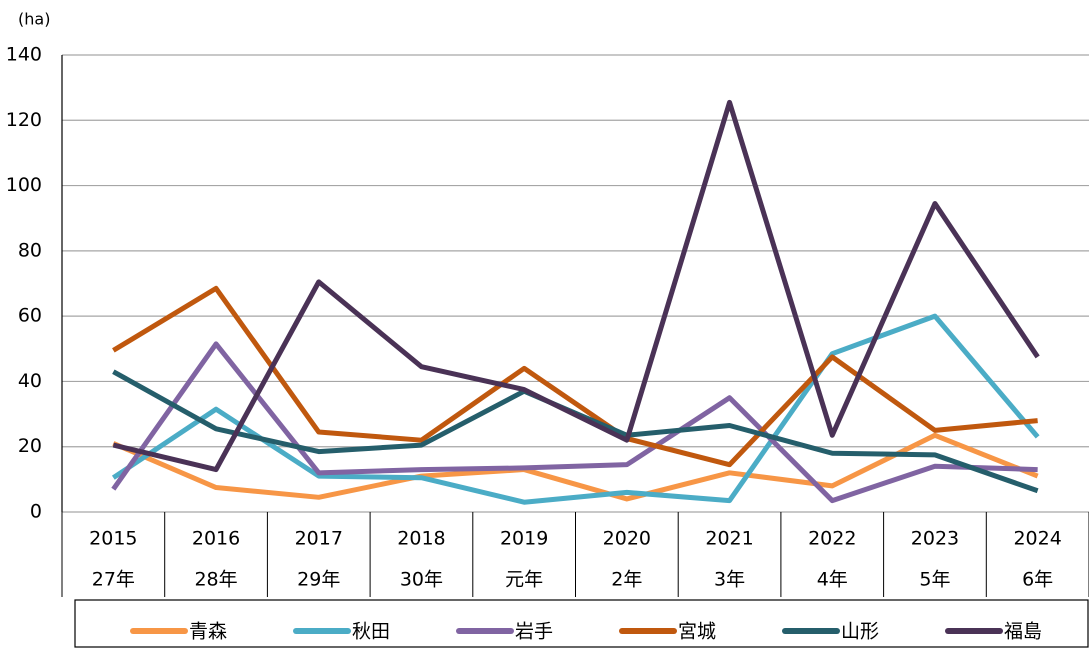  Describe the element at coordinates (319, 539) in the screenshot. I see `x-tick-label: 2017` at that location.